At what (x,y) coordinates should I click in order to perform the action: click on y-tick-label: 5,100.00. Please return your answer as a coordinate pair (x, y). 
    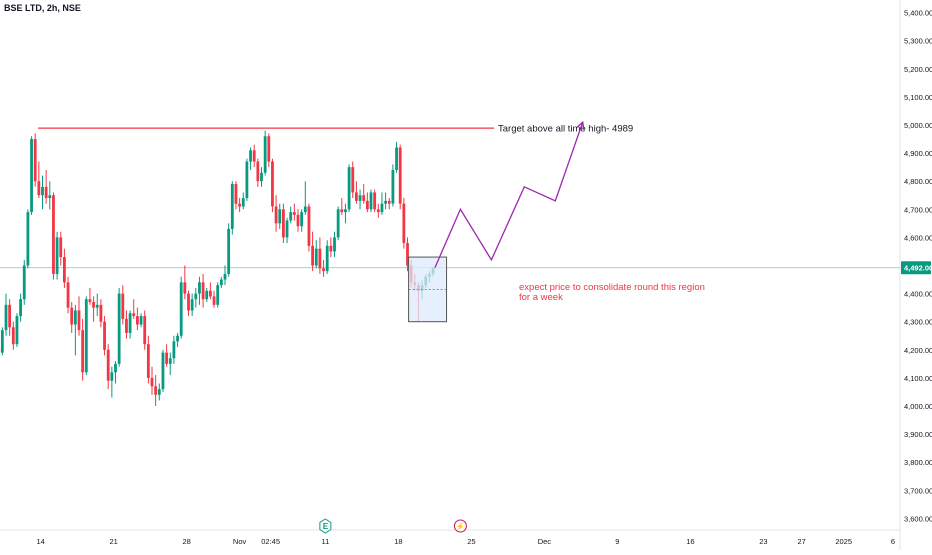
    Looking at the image, I should click on (918, 97).